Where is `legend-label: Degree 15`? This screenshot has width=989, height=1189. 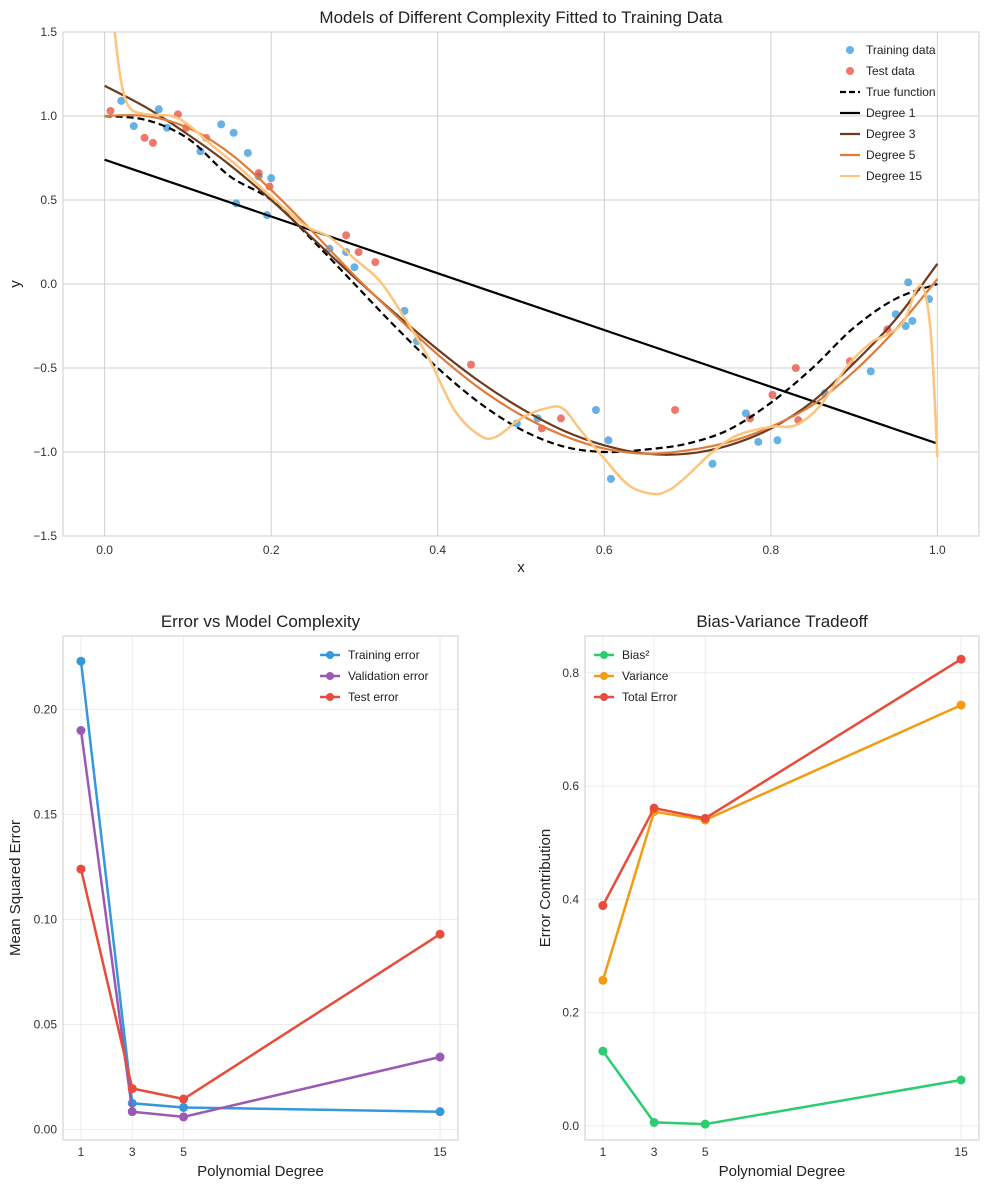
legend-label: Degree 15 is located at coordinates (894, 176).